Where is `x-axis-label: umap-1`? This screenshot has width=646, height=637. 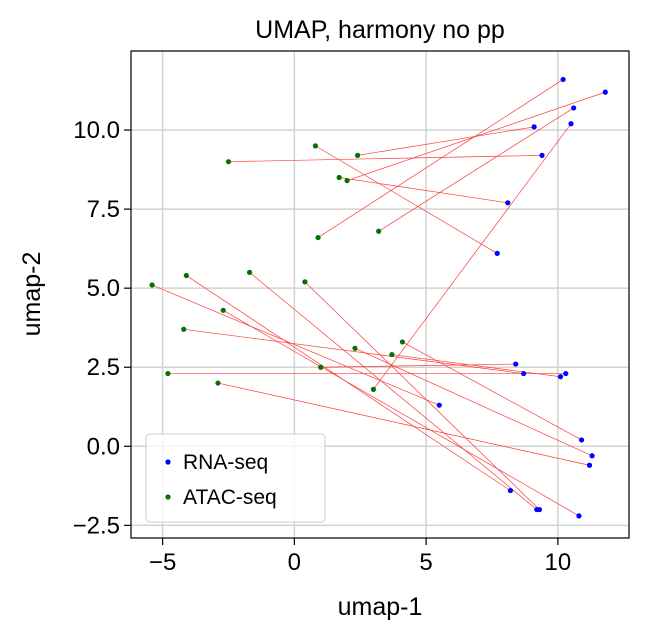 x-axis-label: umap-1 is located at coordinates (380, 607).